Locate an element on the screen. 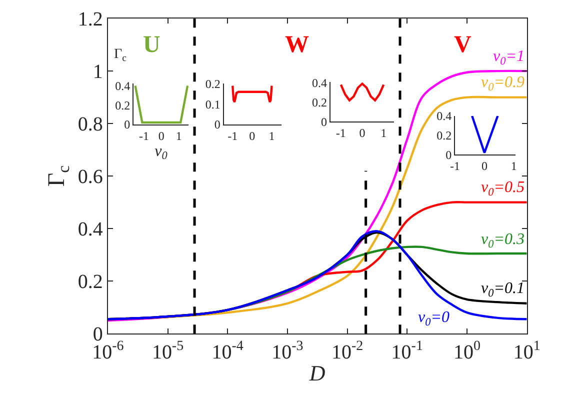  y-tick-label: 0.8 is located at coordinates (90, 125).